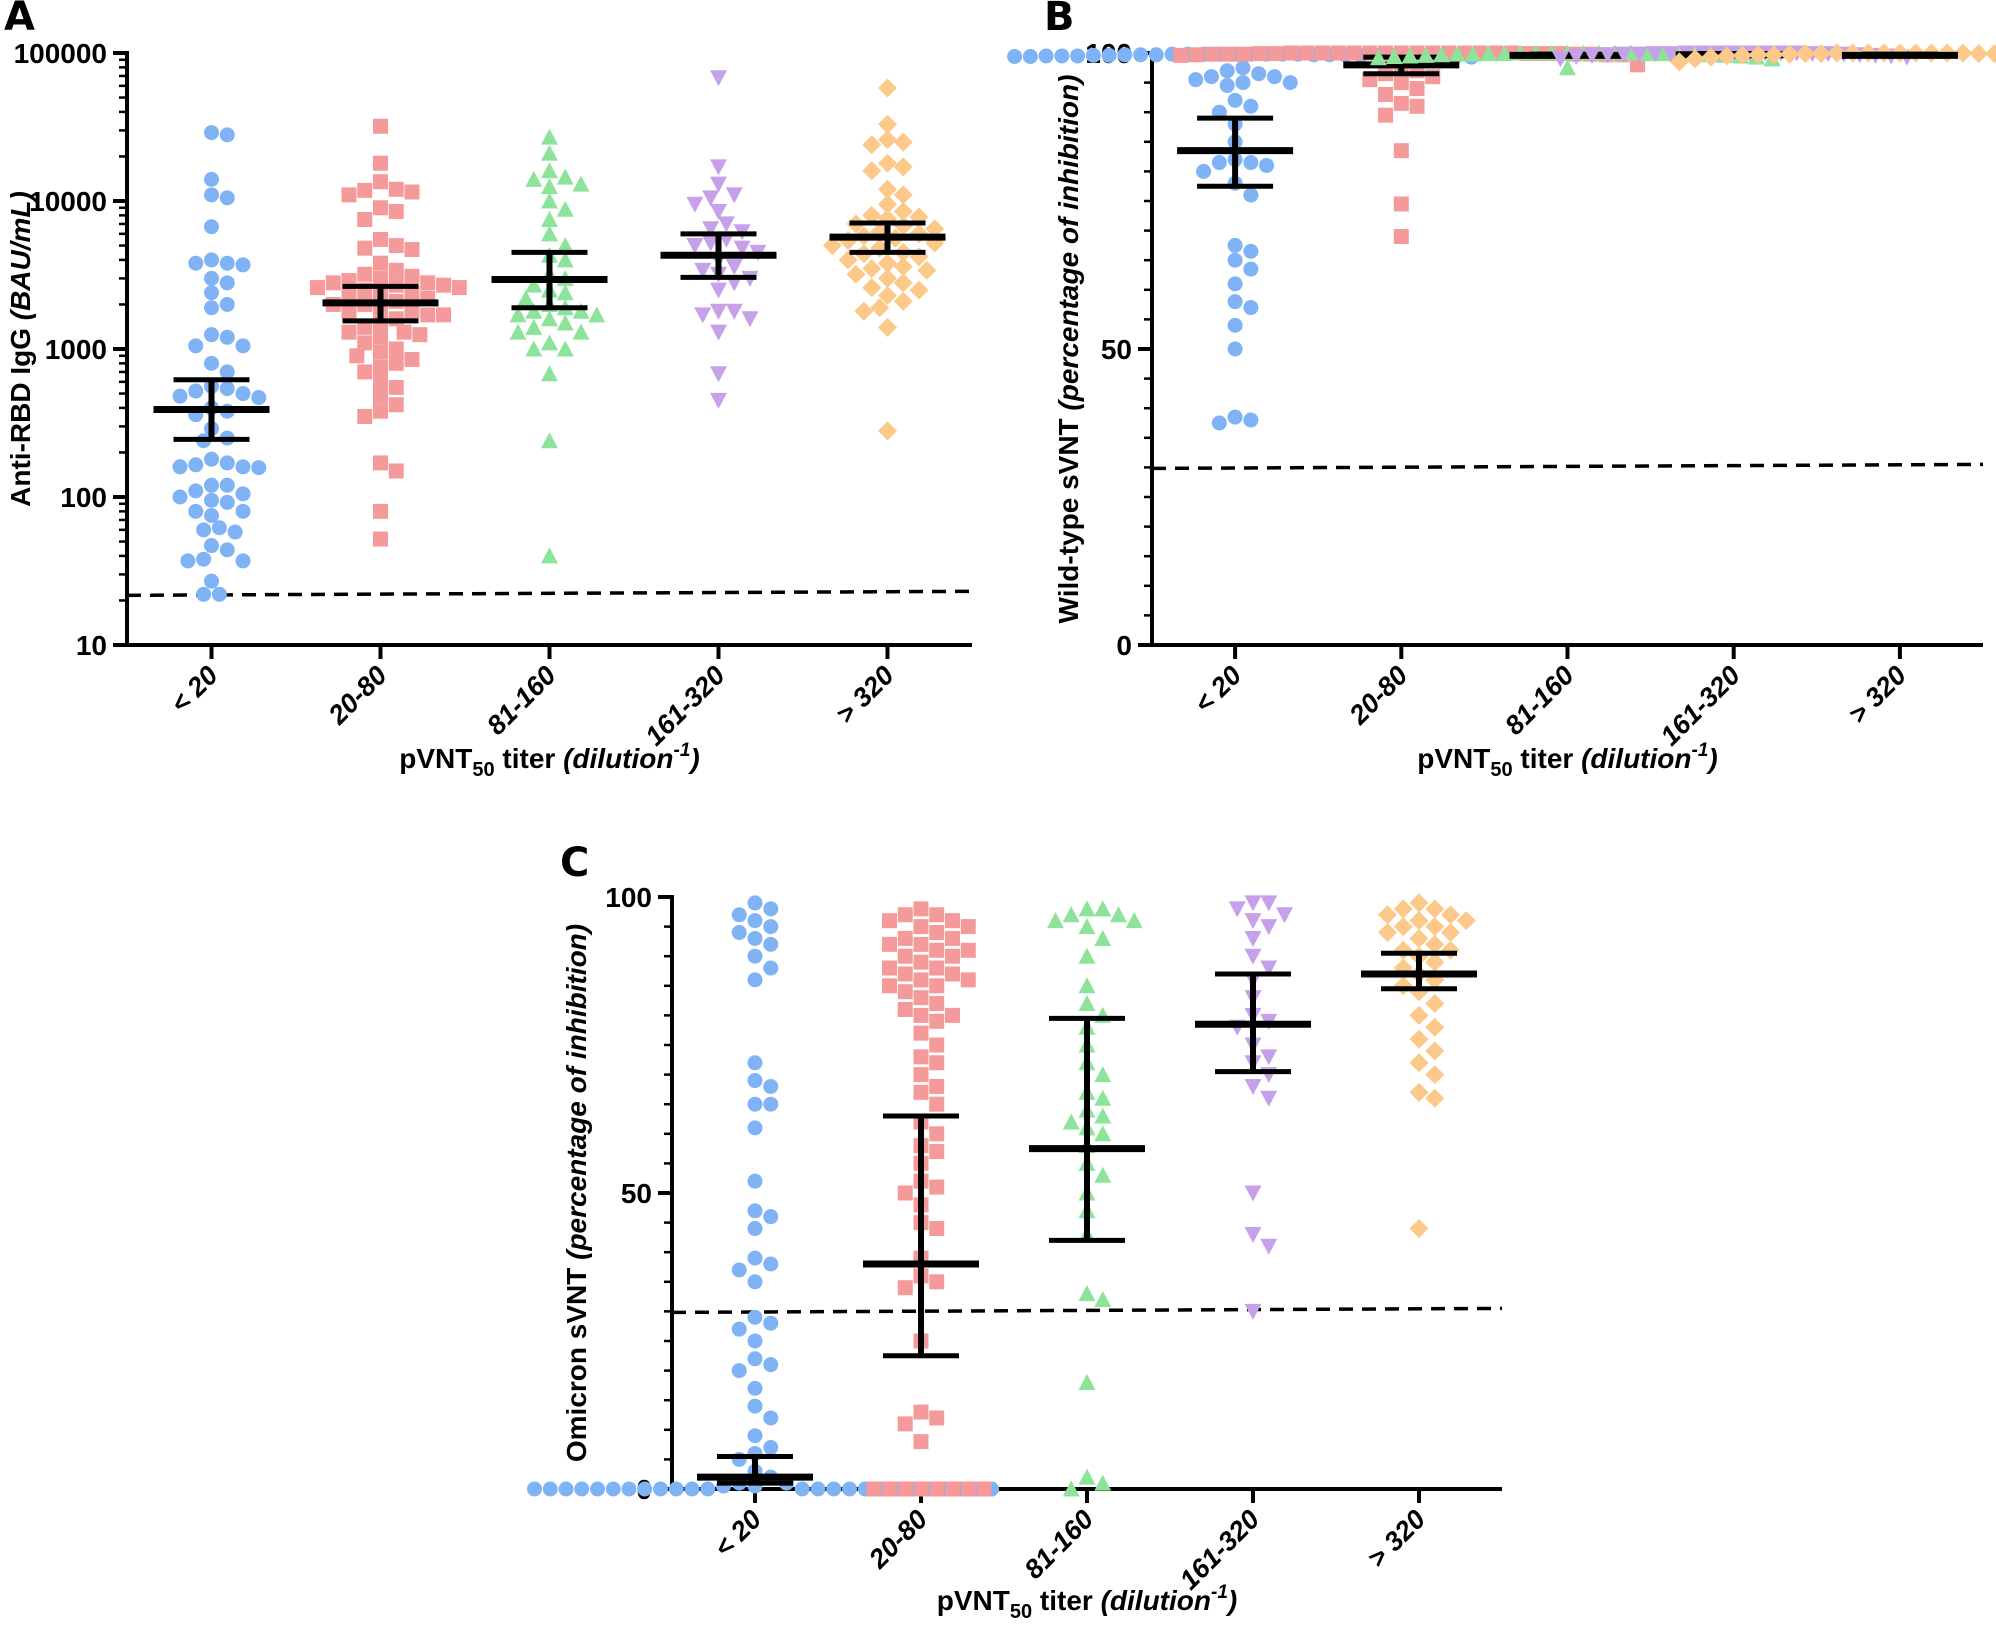  Describe the element at coordinates (1068, 517) in the screenshot. I see `y-axis-title-main: Wild-type sVNT` at that location.